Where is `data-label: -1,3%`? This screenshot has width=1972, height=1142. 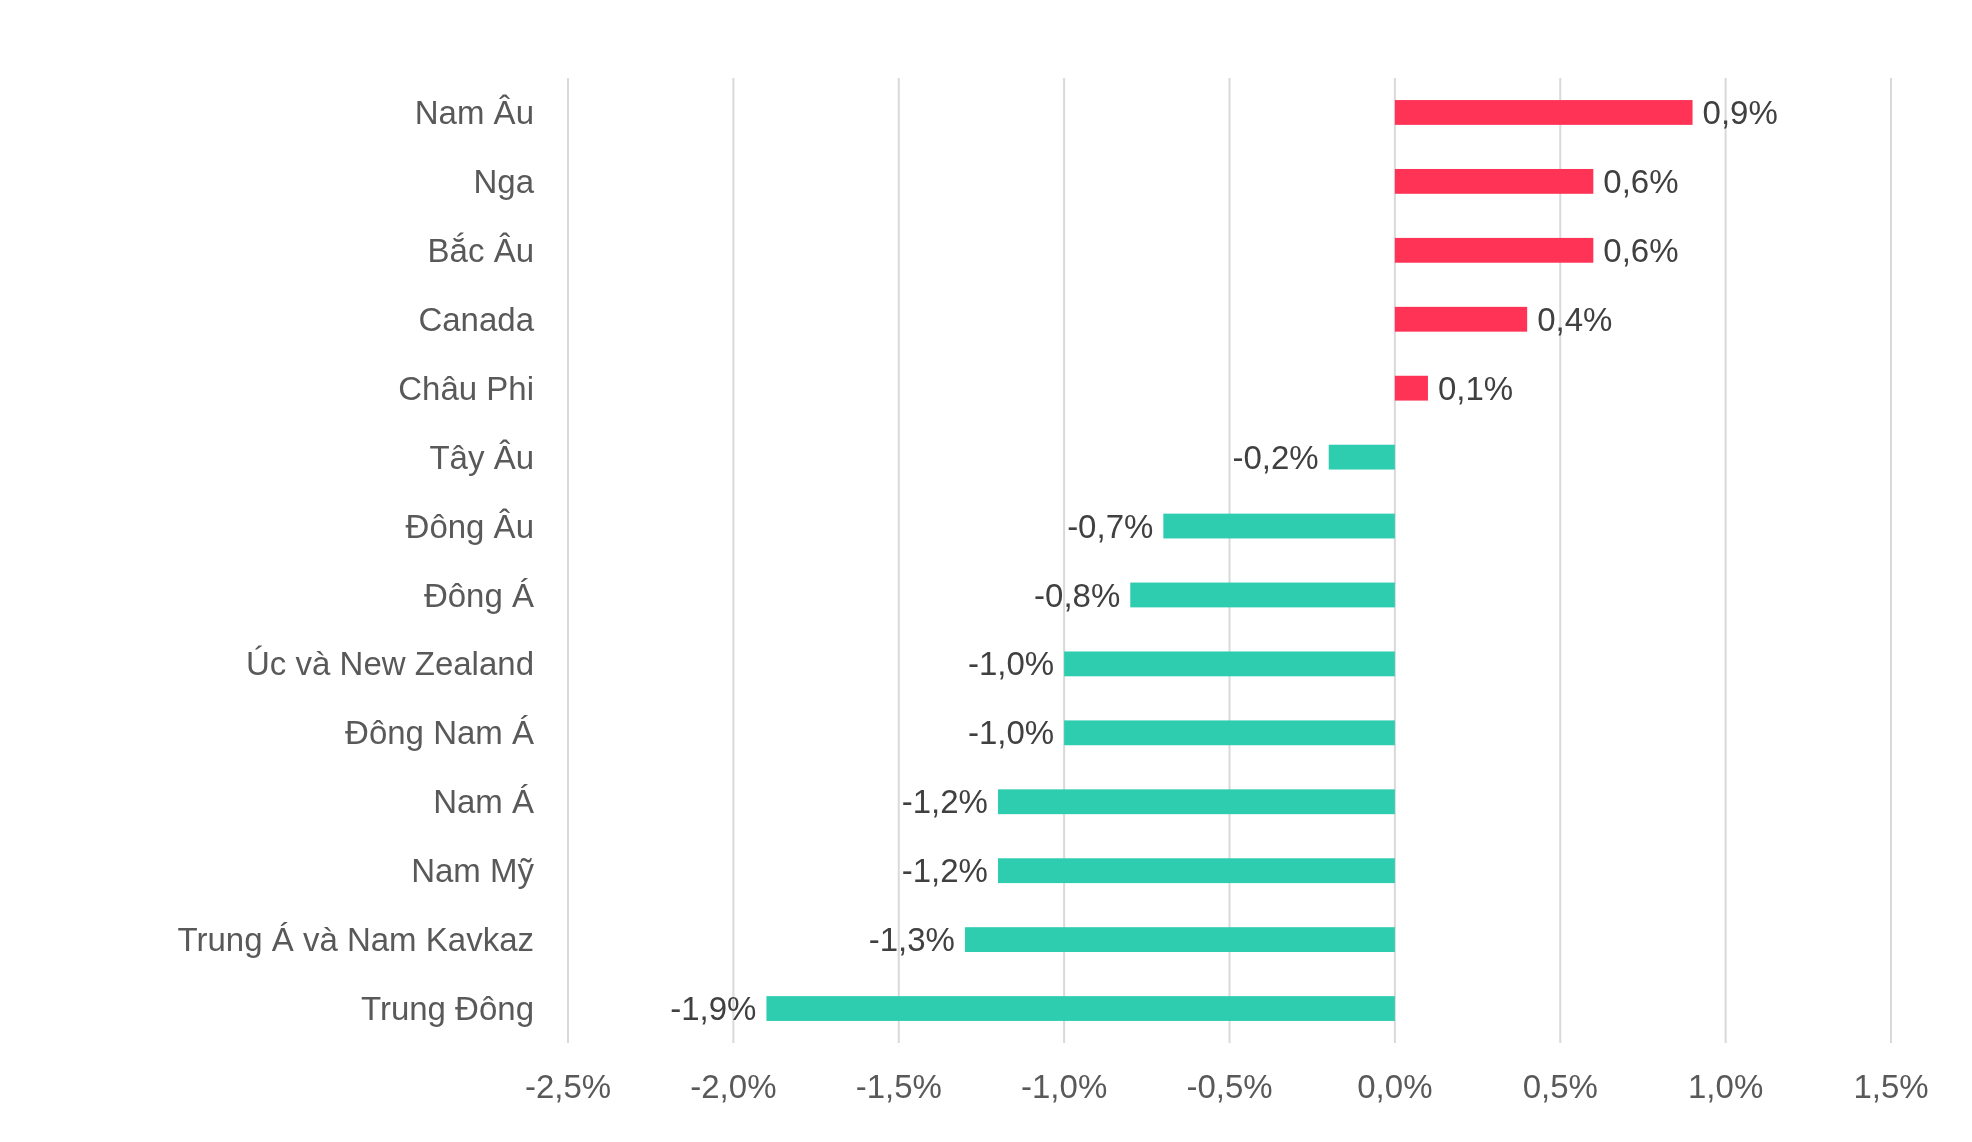
data-label: -1,3% is located at coordinates (911, 940).